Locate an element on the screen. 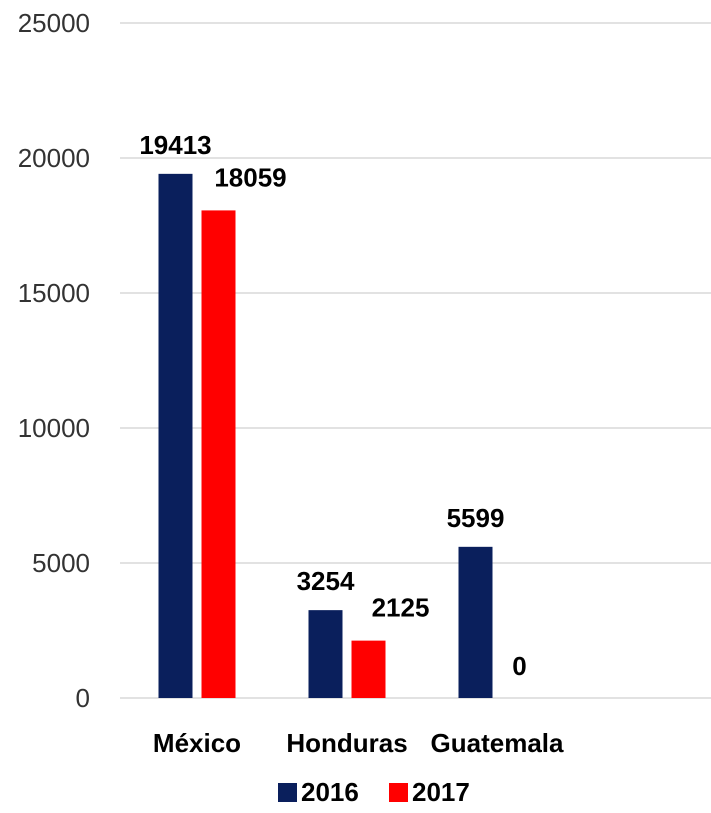 The height and width of the screenshot is (813, 711). data-label: 0 is located at coordinates (519, 666).